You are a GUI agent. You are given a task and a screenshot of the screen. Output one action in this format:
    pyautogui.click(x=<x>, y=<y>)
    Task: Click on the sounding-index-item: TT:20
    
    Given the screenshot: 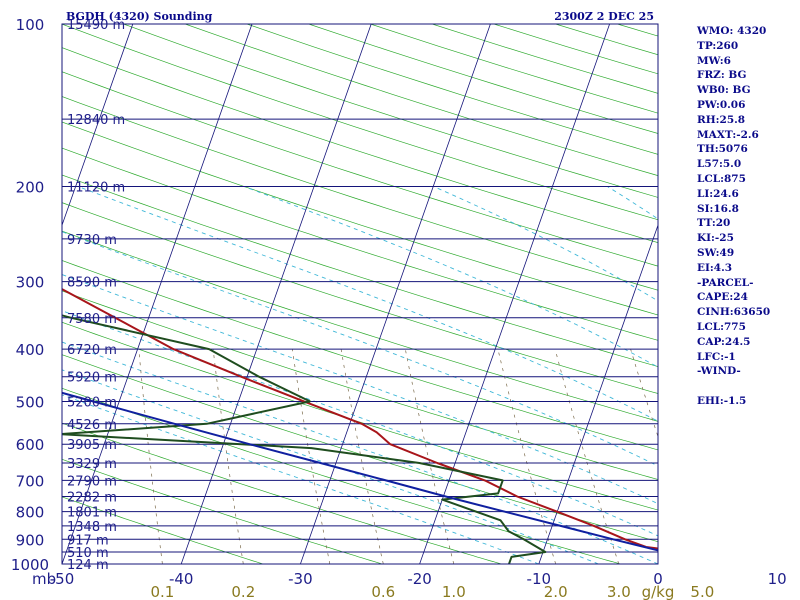 What is the action you would take?
    pyautogui.click(x=714, y=223)
    